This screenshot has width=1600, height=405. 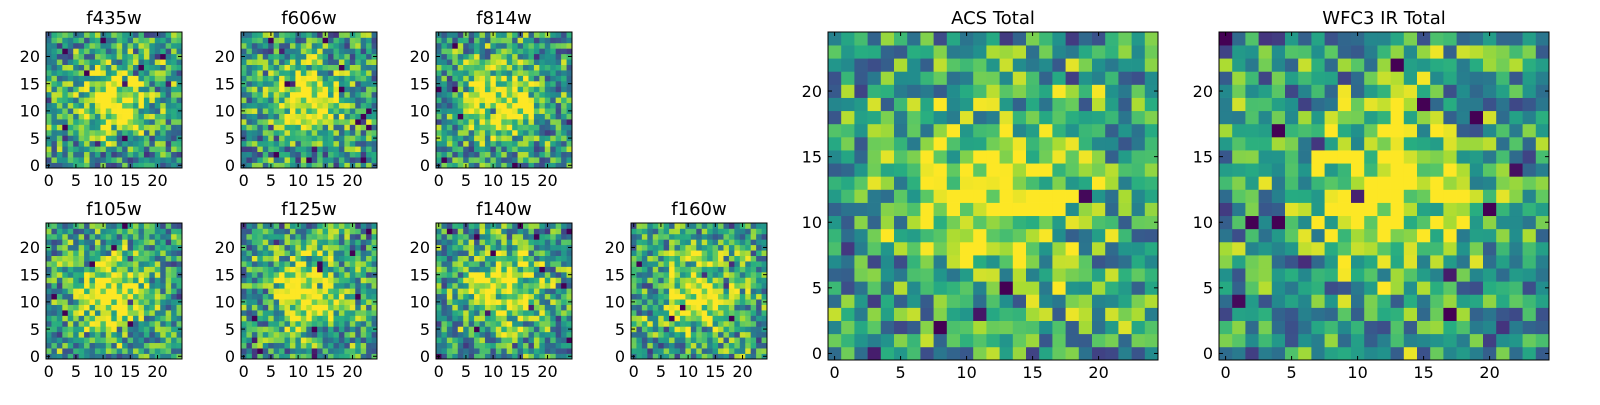 What do you see at coordinates (715, 371) in the screenshot?
I see `x-tick-label: 15` at bounding box center [715, 371].